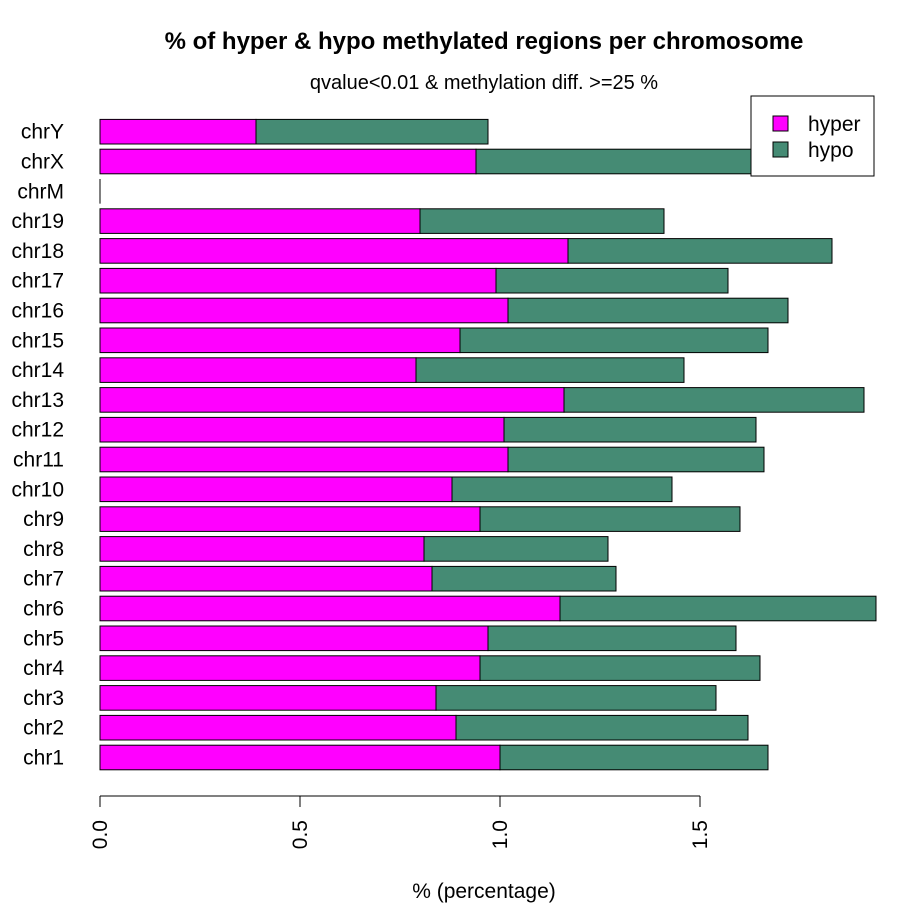 The image size is (911, 920). What do you see at coordinates (330, 608) in the screenshot?
I see `bar-hyper-chr6` at bounding box center [330, 608].